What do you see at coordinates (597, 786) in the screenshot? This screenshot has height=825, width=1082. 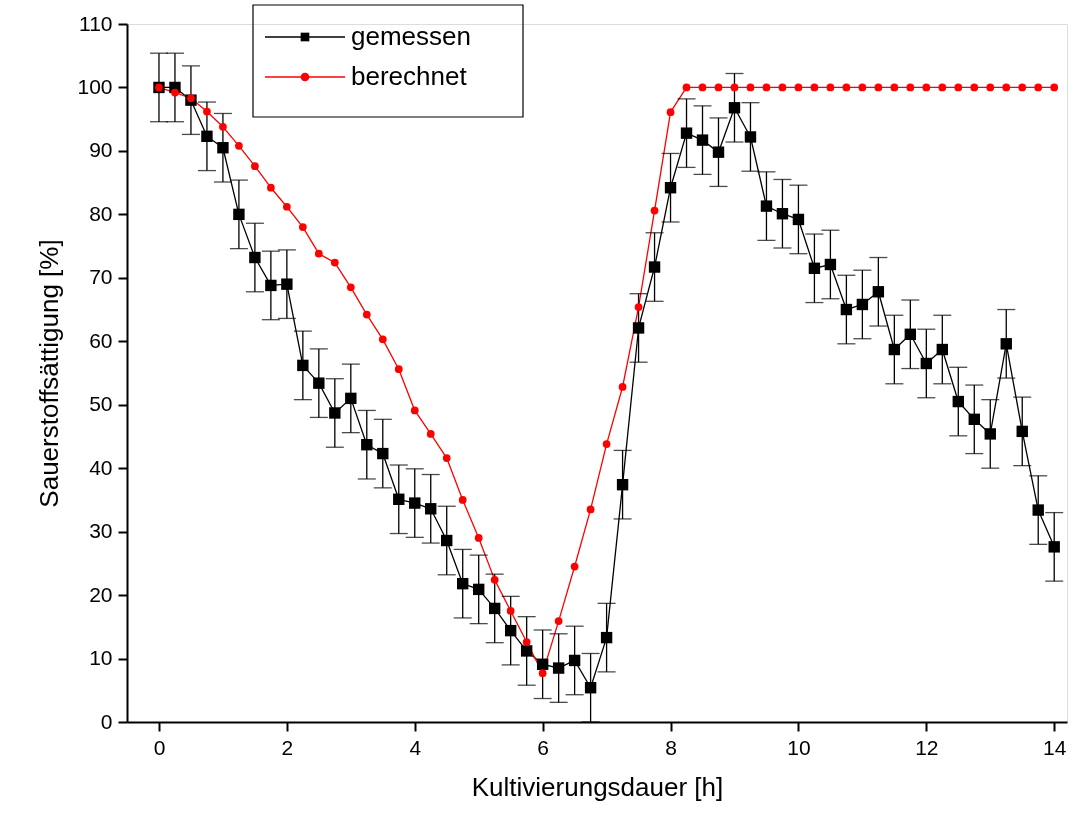 I see `x-axis-title: Kultivierungsdauer [h]` at bounding box center [597, 786].